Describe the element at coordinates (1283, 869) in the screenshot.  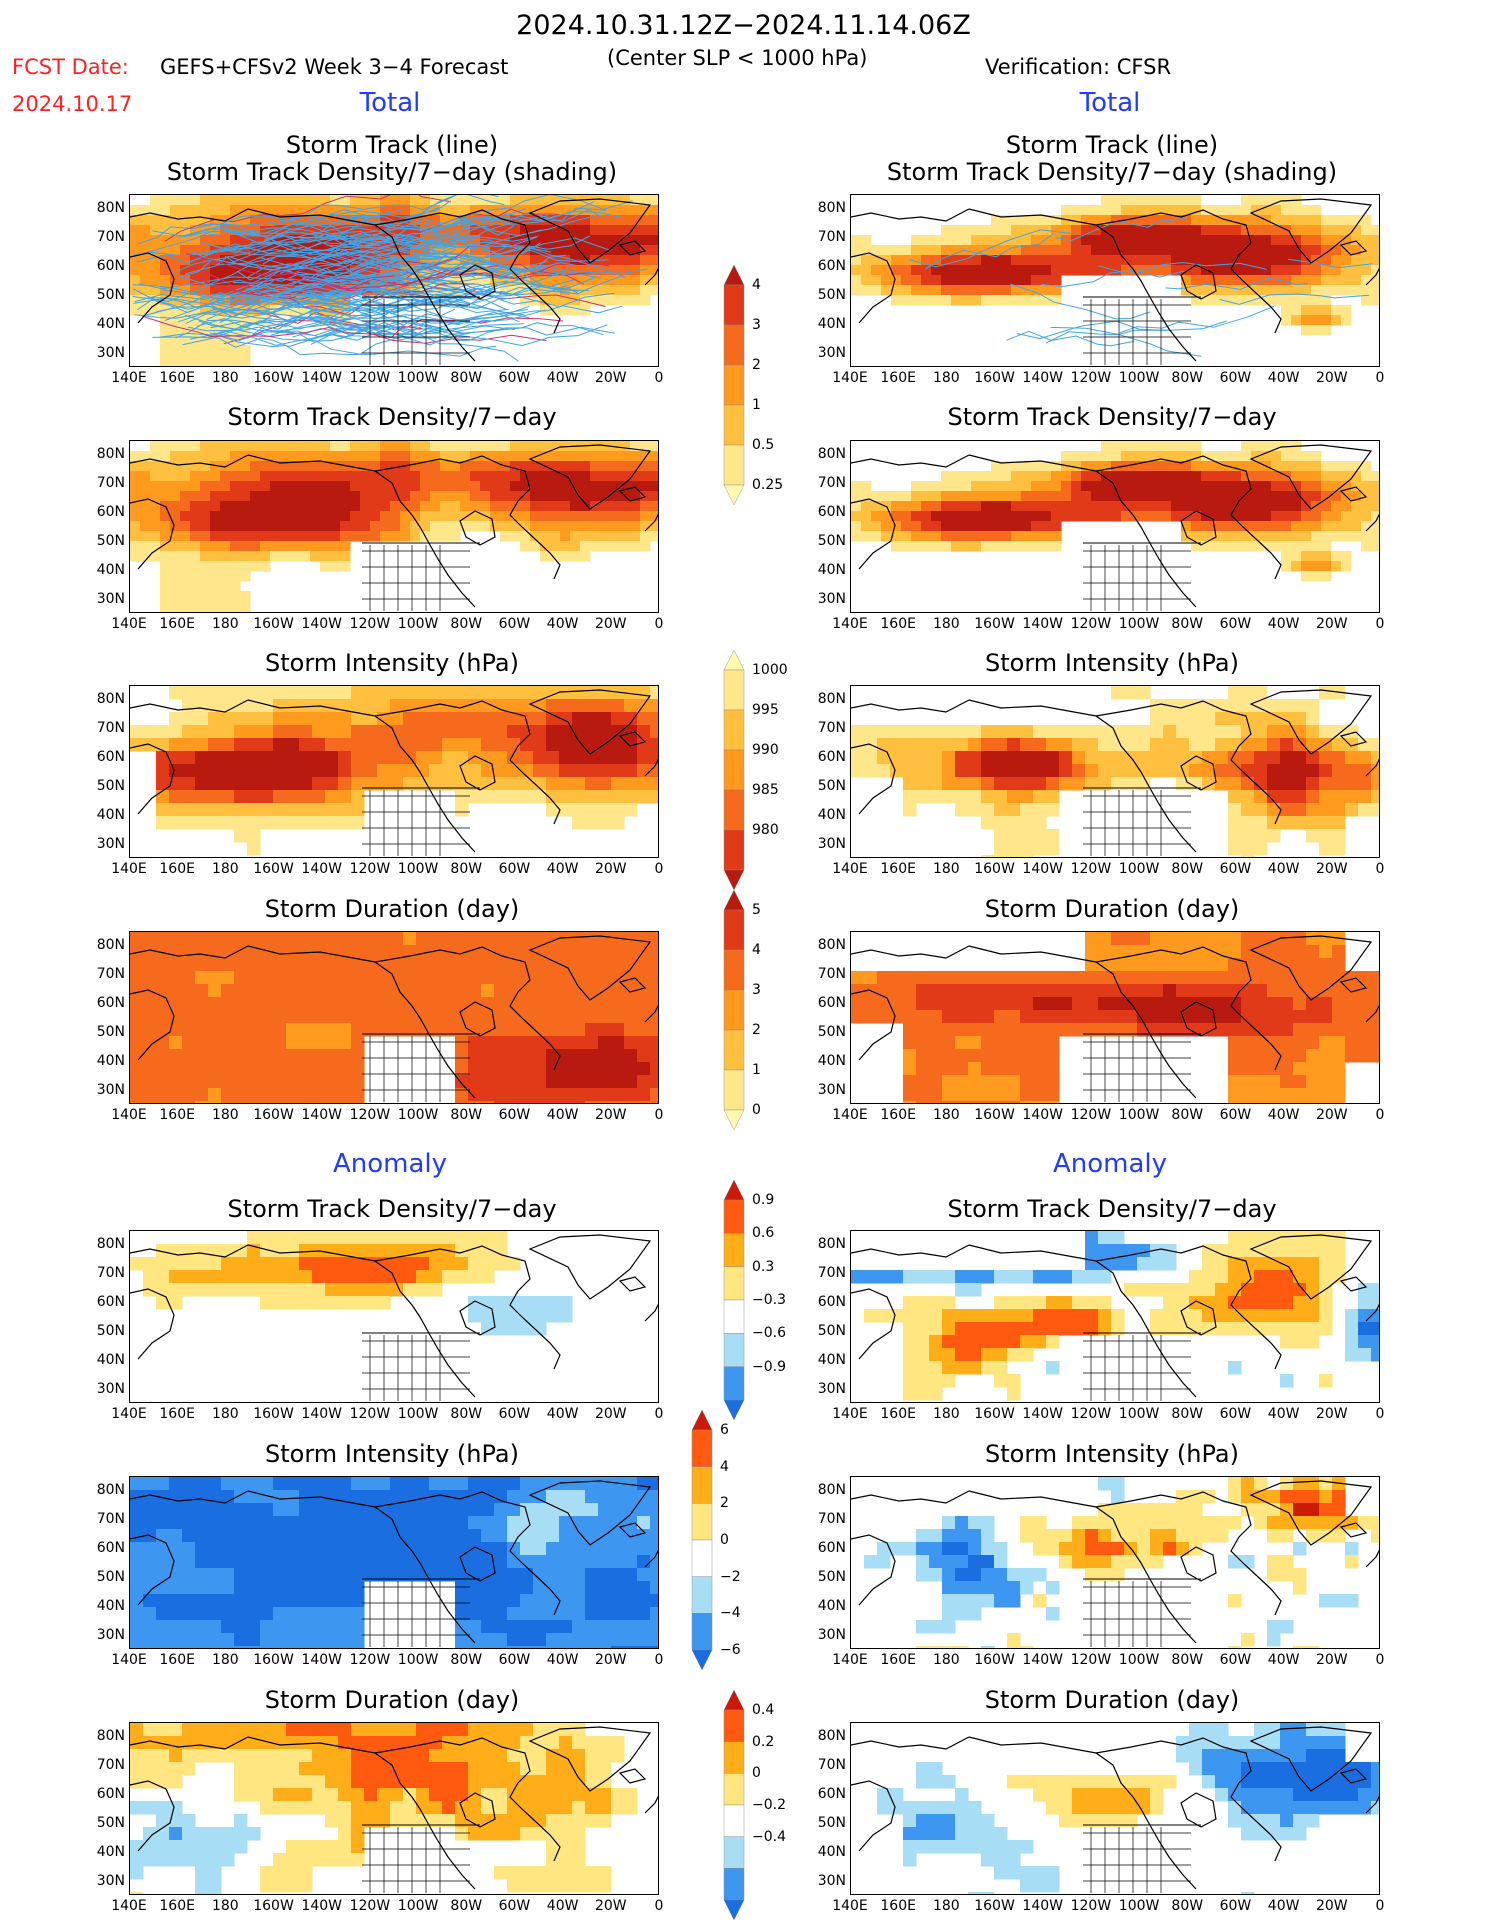
I see `lon-tick-label: 40W` at that location.